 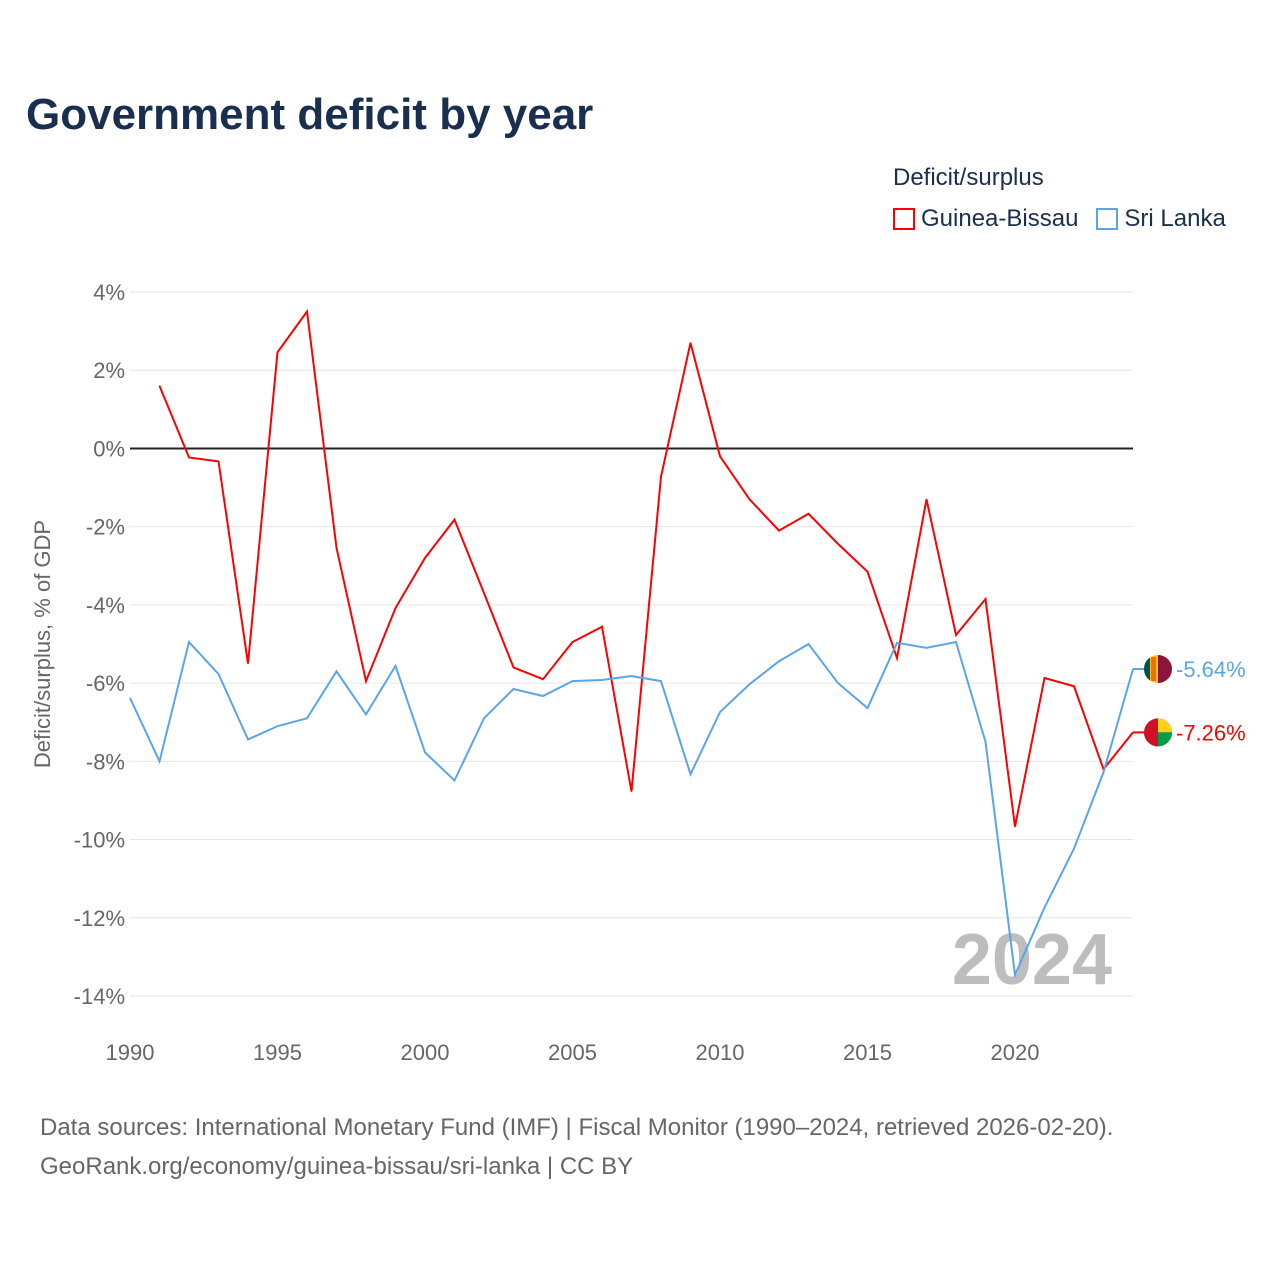 I want to click on y-tick-label: 4%, so click(x=109, y=292).